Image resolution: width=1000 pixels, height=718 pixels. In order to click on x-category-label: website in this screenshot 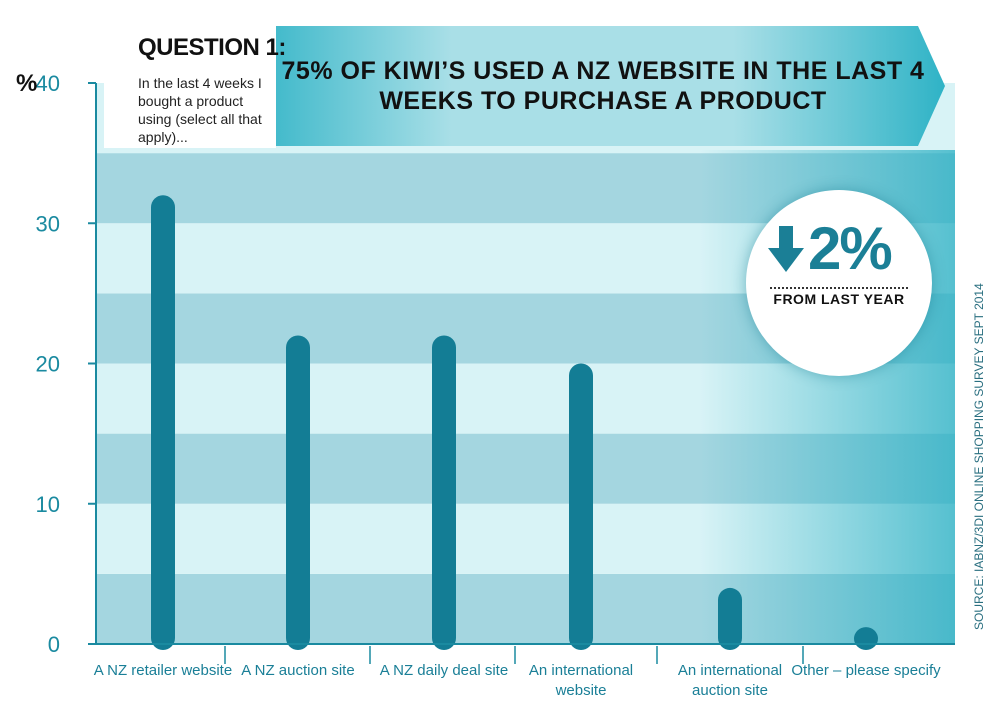, I will do `click(581, 690)`.